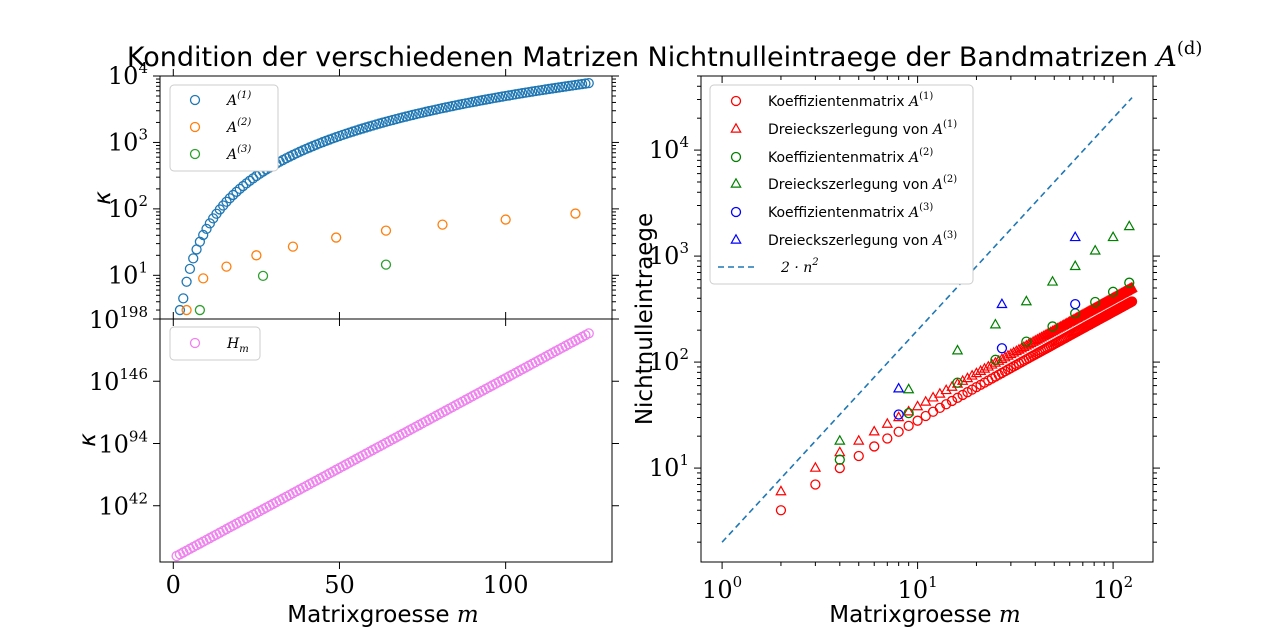 This screenshot has width=1280, height=632. What do you see at coordinates (128, 207) in the screenshot?
I see `top-ytick-label: 10²` at bounding box center [128, 207].